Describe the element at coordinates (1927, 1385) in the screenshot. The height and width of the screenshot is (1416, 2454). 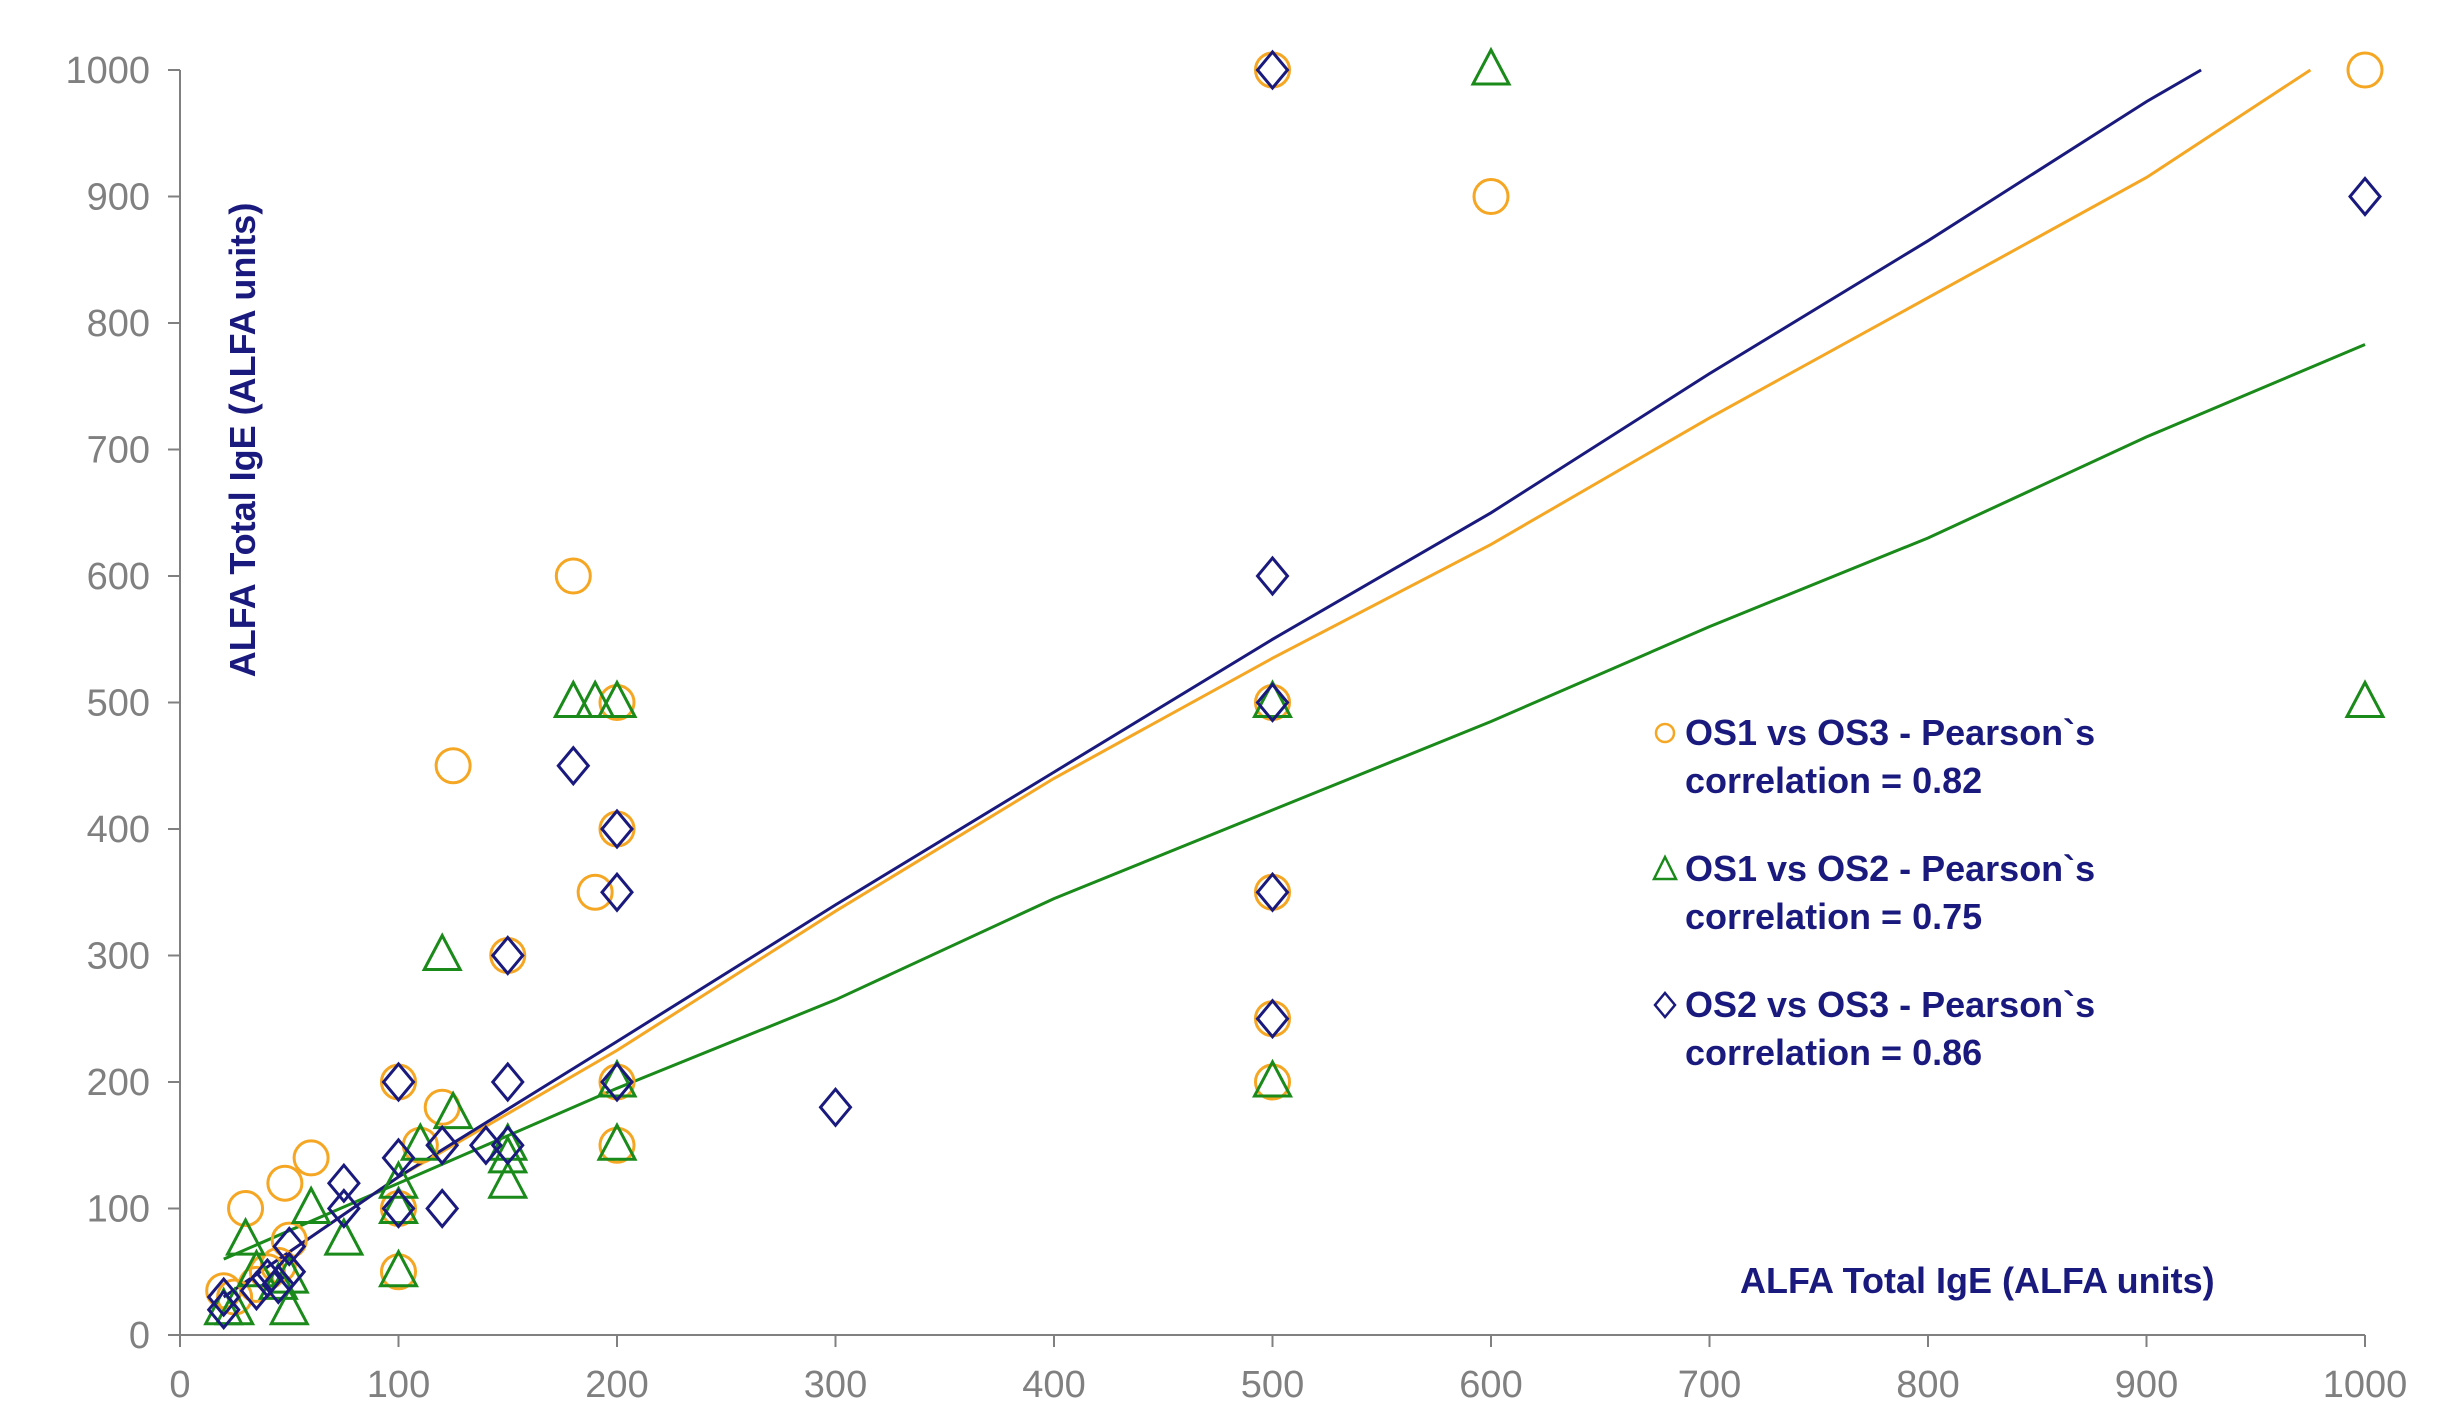
I see `x-tick-label: 800` at that location.